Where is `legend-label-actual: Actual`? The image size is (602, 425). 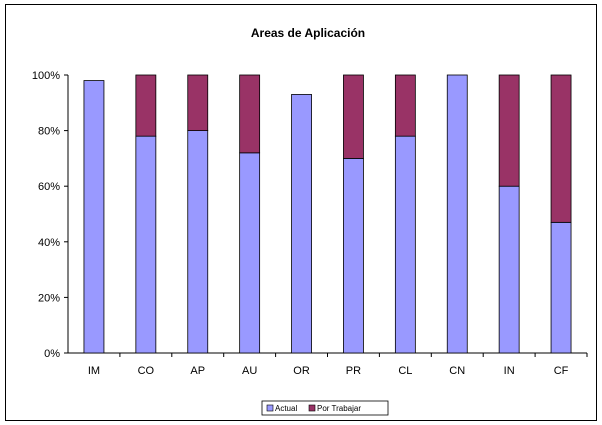 legend-label-actual: Actual is located at coordinates (286, 408).